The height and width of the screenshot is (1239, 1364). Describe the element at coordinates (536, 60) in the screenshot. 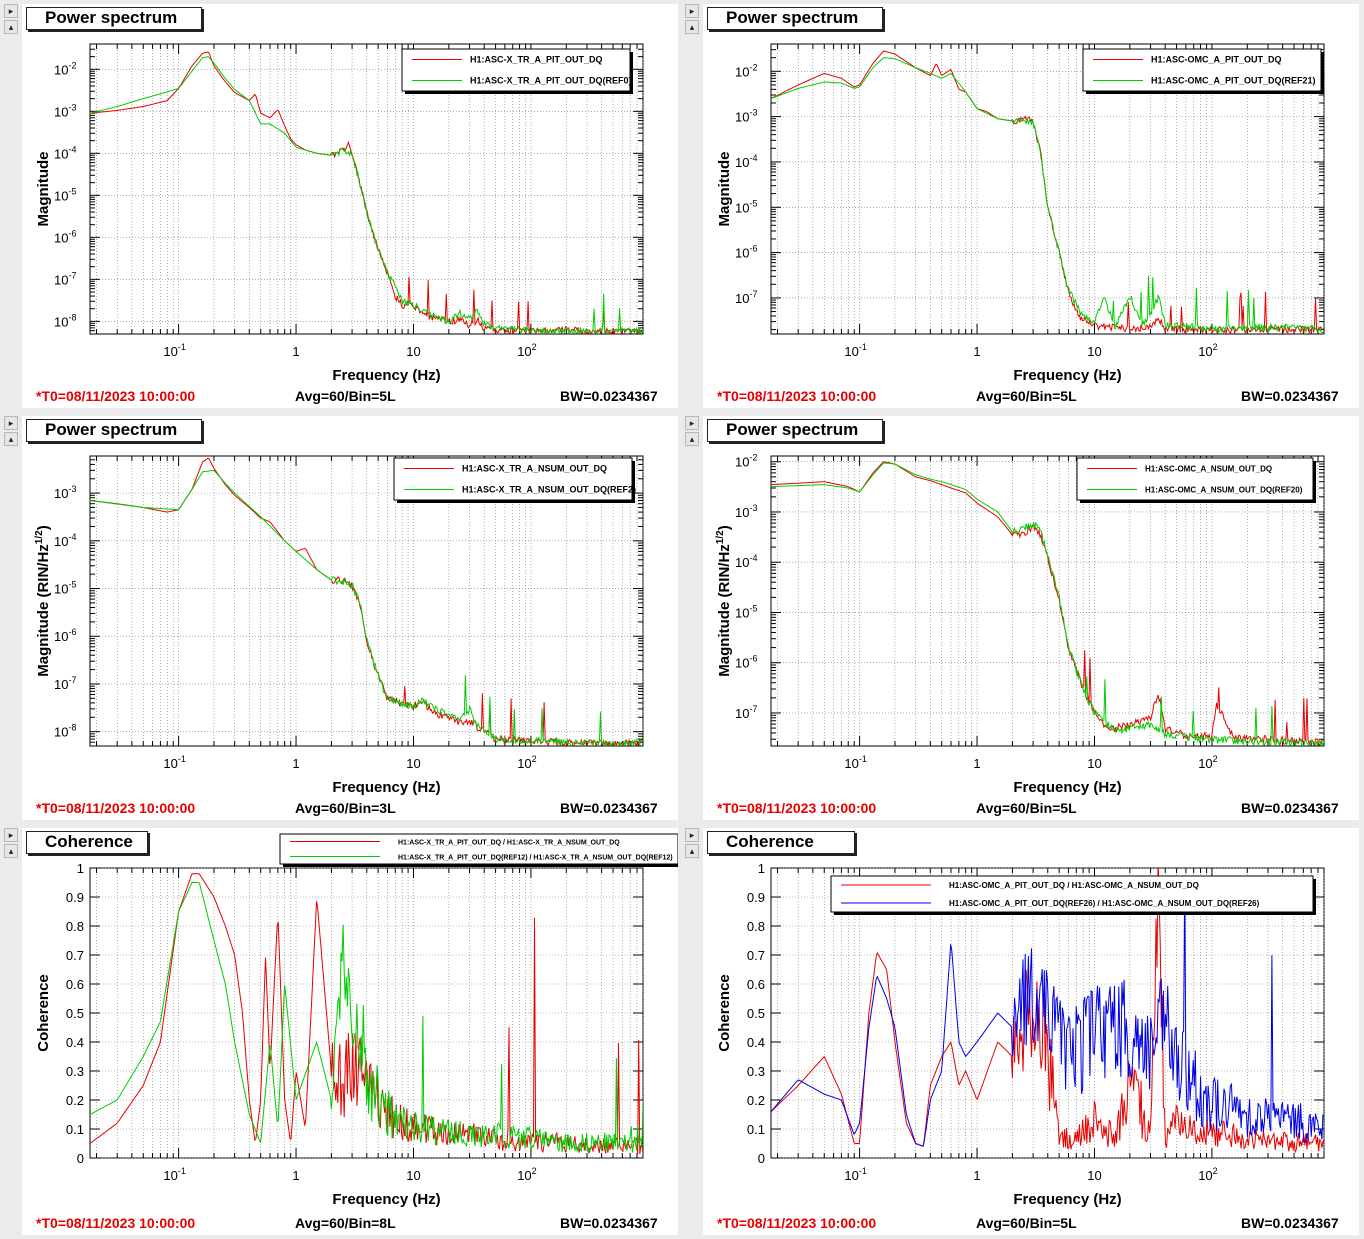

I see `legend-entry: H1:ASC-X_TR_A_PIT_OUT_DQ` at that location.